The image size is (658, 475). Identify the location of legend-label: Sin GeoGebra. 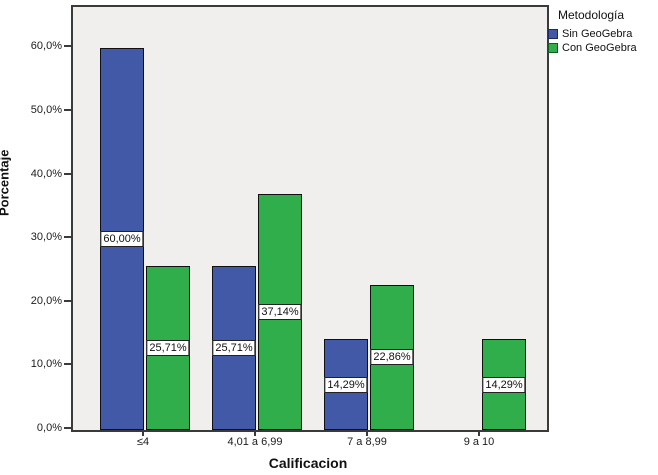
(597, 34).